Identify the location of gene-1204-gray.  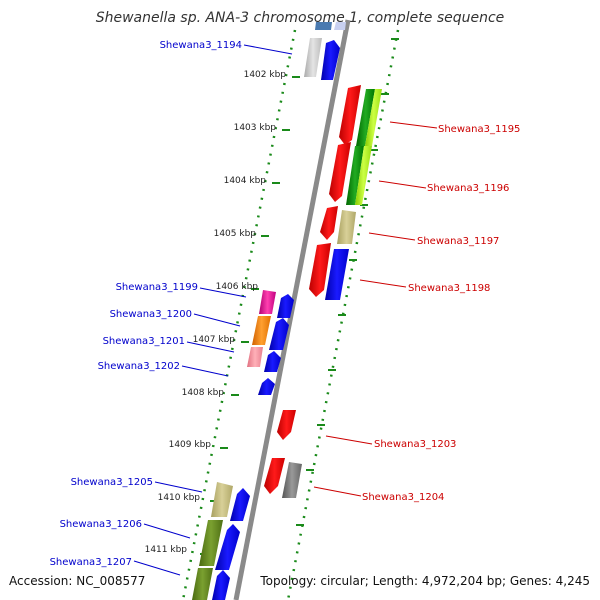
(292, 480).